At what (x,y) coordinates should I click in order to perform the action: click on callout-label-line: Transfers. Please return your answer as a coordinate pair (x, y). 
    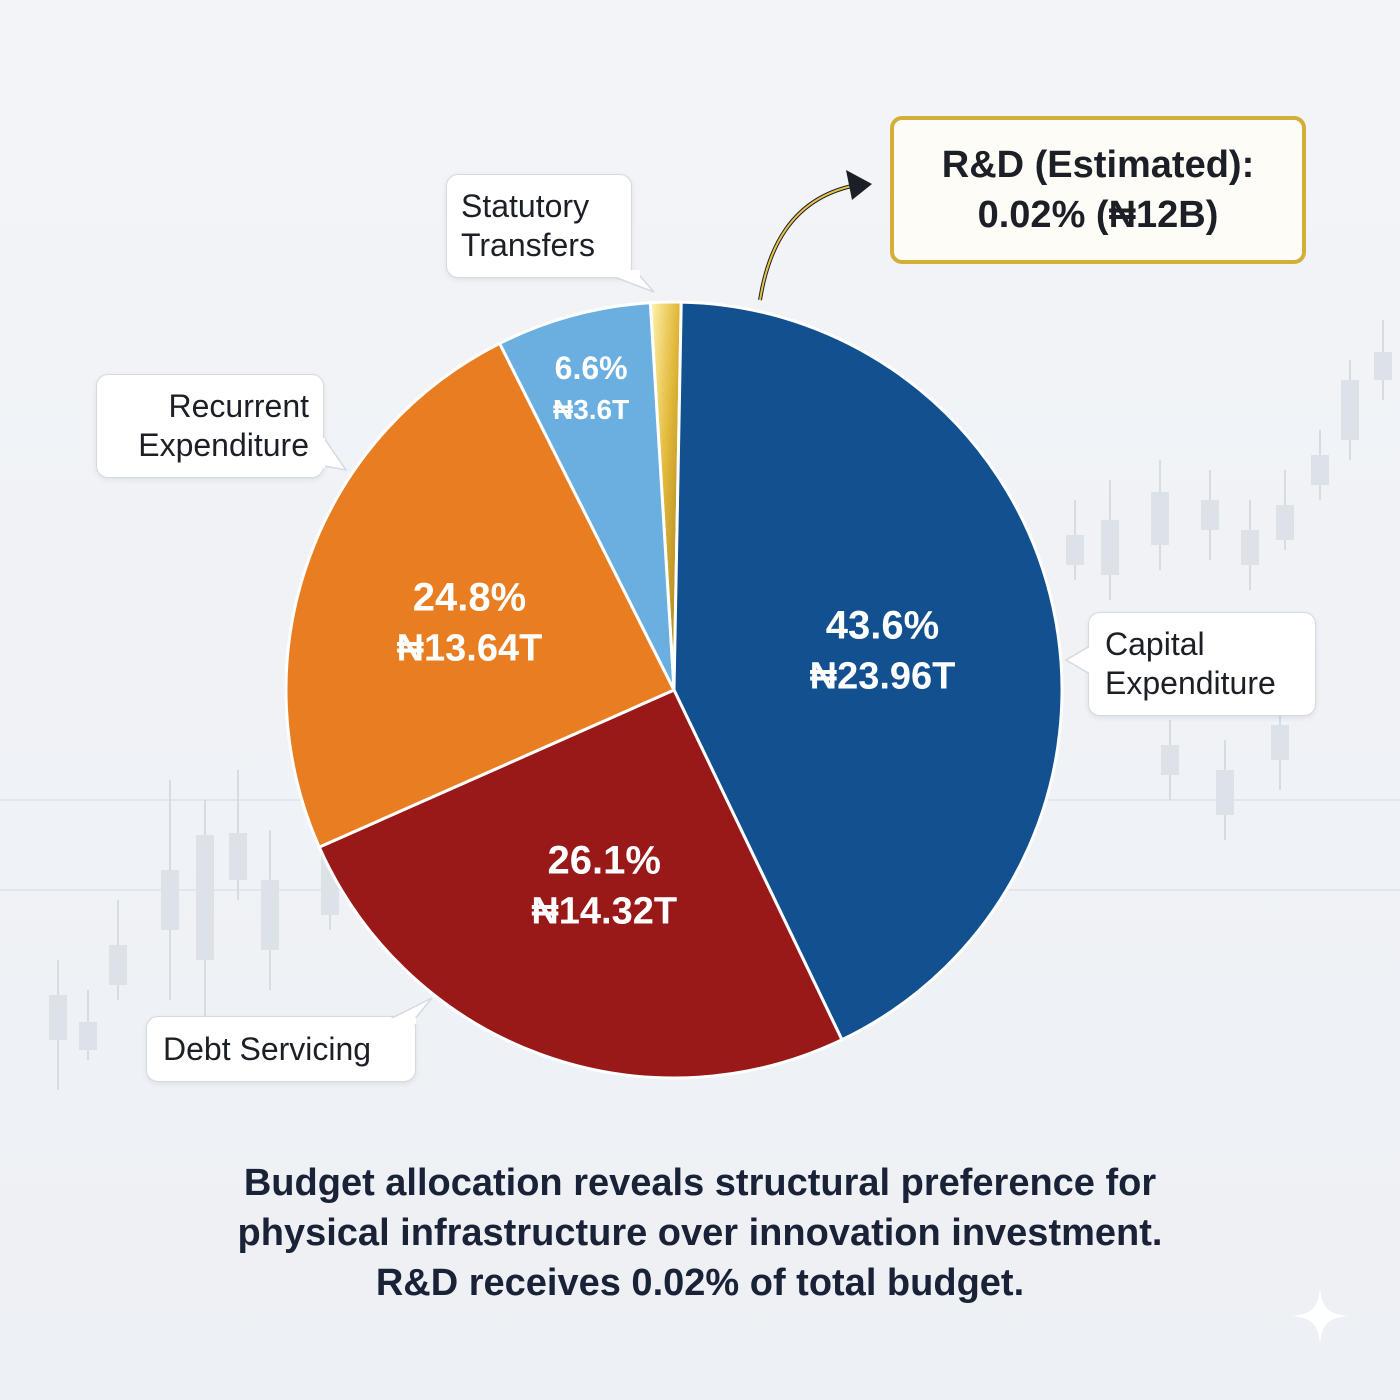
    Looking at the image, I should click on (528, 245).